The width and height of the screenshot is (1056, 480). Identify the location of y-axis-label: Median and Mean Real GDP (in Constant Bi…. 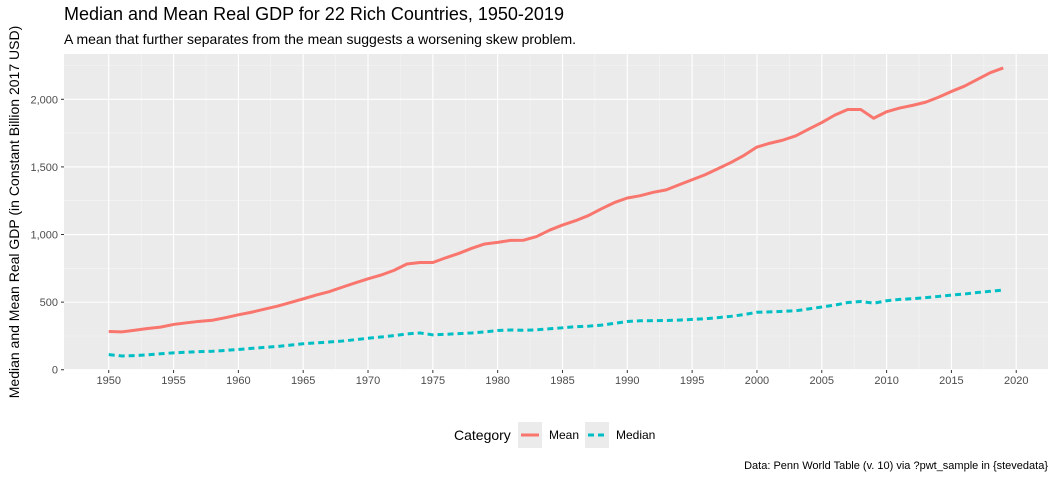
(14, 212).